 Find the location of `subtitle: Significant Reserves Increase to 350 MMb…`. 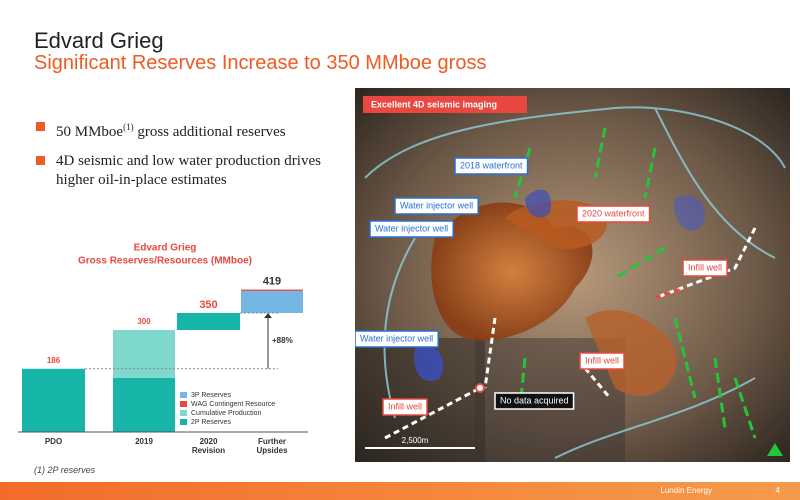

subtitle: Significant Reserves Increase to 350 MMb… is located at coordinates (260, 63).